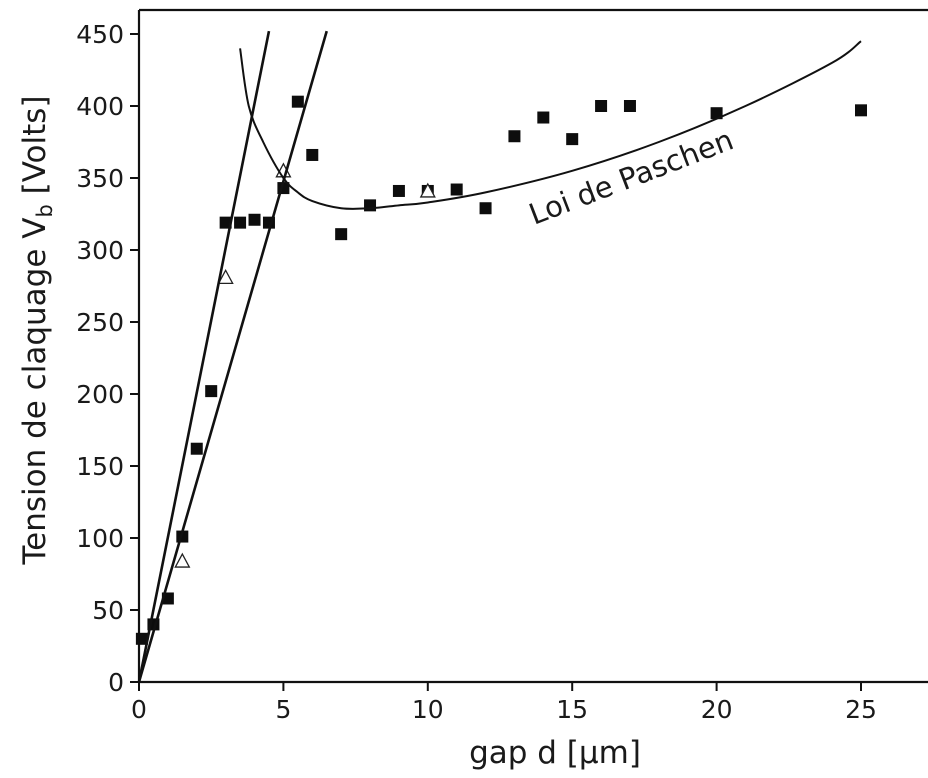 The image size is (928, 778). I want to click on x-tick-label: 20, so click(717, 709).